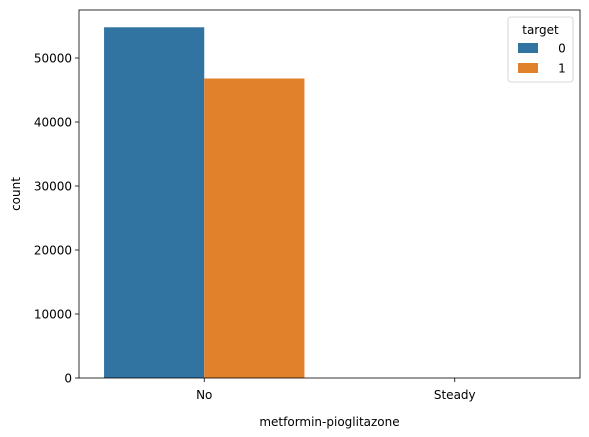  Describe the element at coordinates (562, 69) in the screenshot. I see `legend-label-1: 1` at that location.